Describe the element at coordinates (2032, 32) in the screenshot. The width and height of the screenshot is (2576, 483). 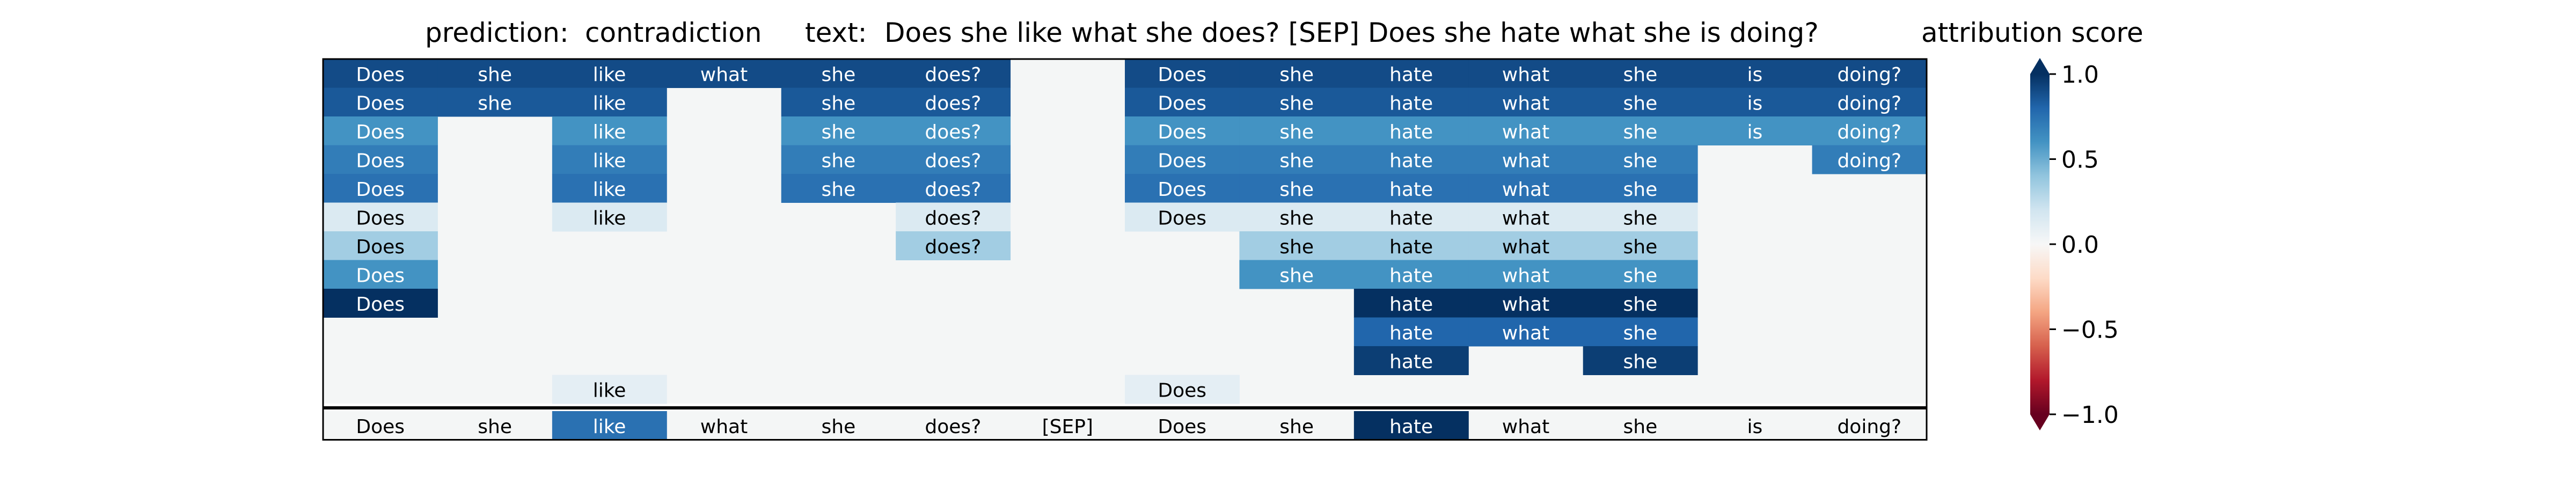
I see `colorbar-title: attribution score` at that location.